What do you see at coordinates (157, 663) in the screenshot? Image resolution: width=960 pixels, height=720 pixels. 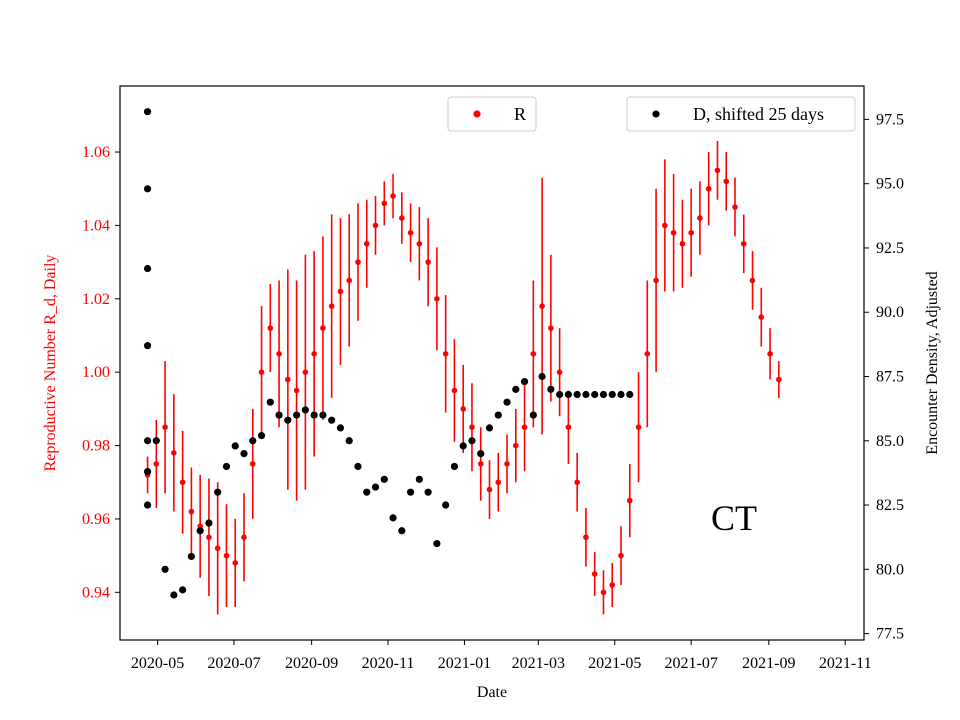 I see `x-tick-label: 2020-05` at bounding box center [157, 663].